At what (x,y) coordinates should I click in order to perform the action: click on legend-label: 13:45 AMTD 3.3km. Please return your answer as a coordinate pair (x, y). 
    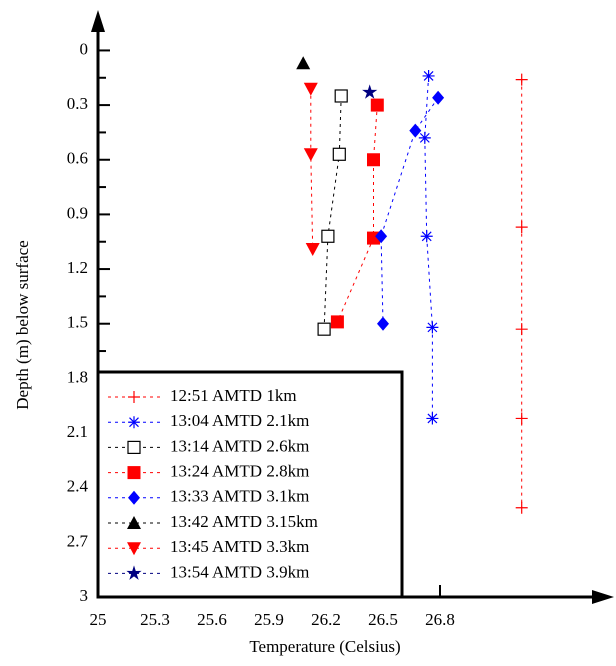
    Looking at the image, I should click on (239, 546).